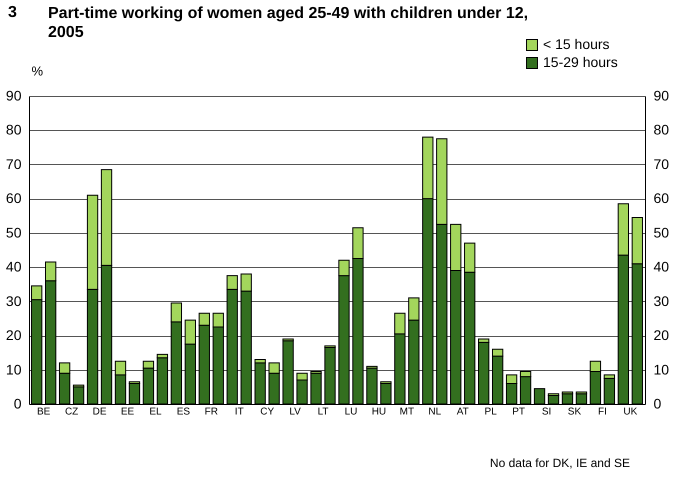 This screenshot has height=504, width=690. I want to click on x-tick-label: HU, so click(379, 412).